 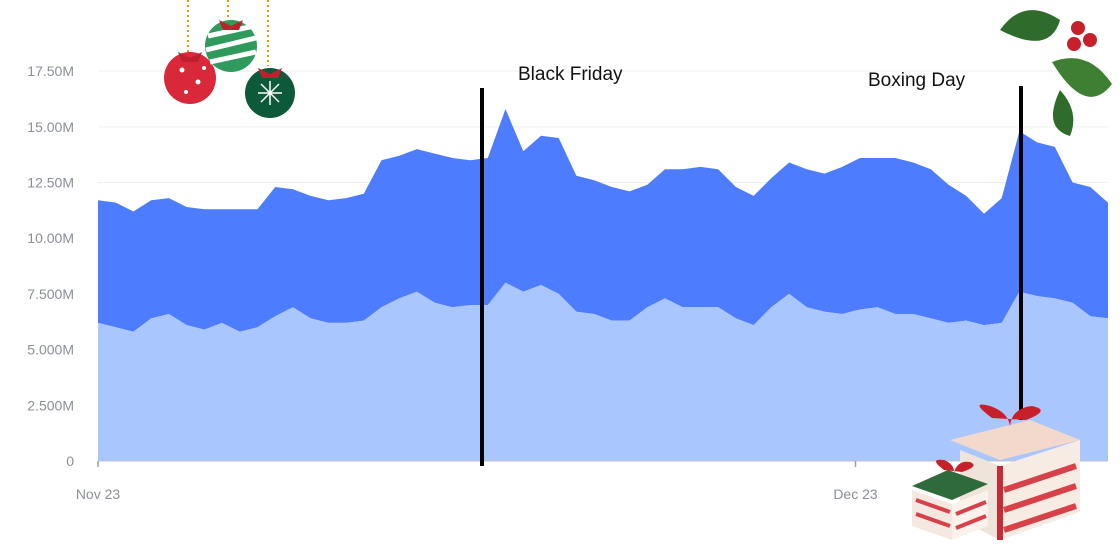 What do you see at coordinates (50, 238) in the screenshot?
I see `y-tick-label: 10.00M` at bounding box center [50, 238].